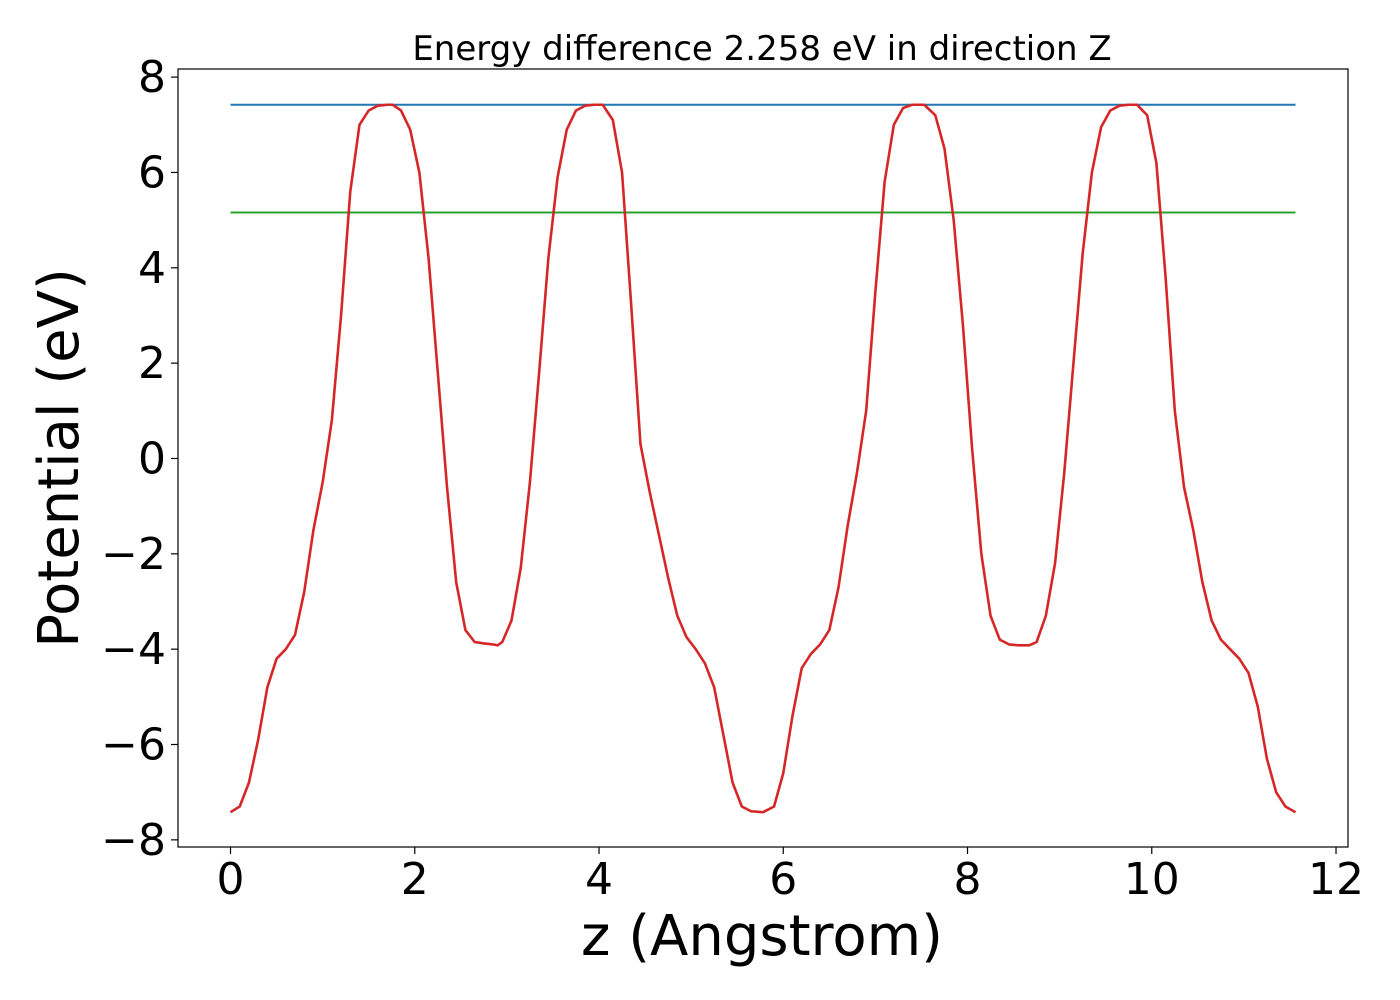 The image size is (1400, 1000). Describe the element at coordinates (231, 879) in the screenshot. I see `x-tick-label: 0` at that location.